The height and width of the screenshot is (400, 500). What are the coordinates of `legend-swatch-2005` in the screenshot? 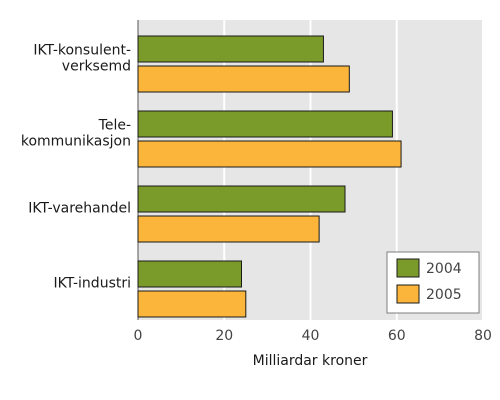 It's located at (408, 294).